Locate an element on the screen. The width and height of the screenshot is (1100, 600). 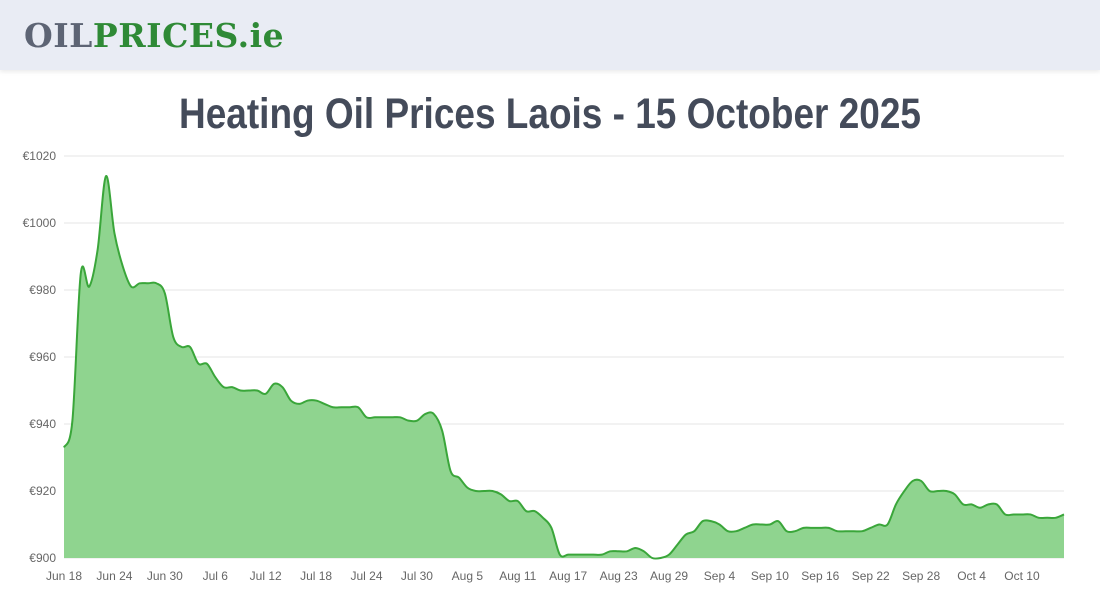
x-tick-label: Jul 24 is located at coordinates (367, 576).